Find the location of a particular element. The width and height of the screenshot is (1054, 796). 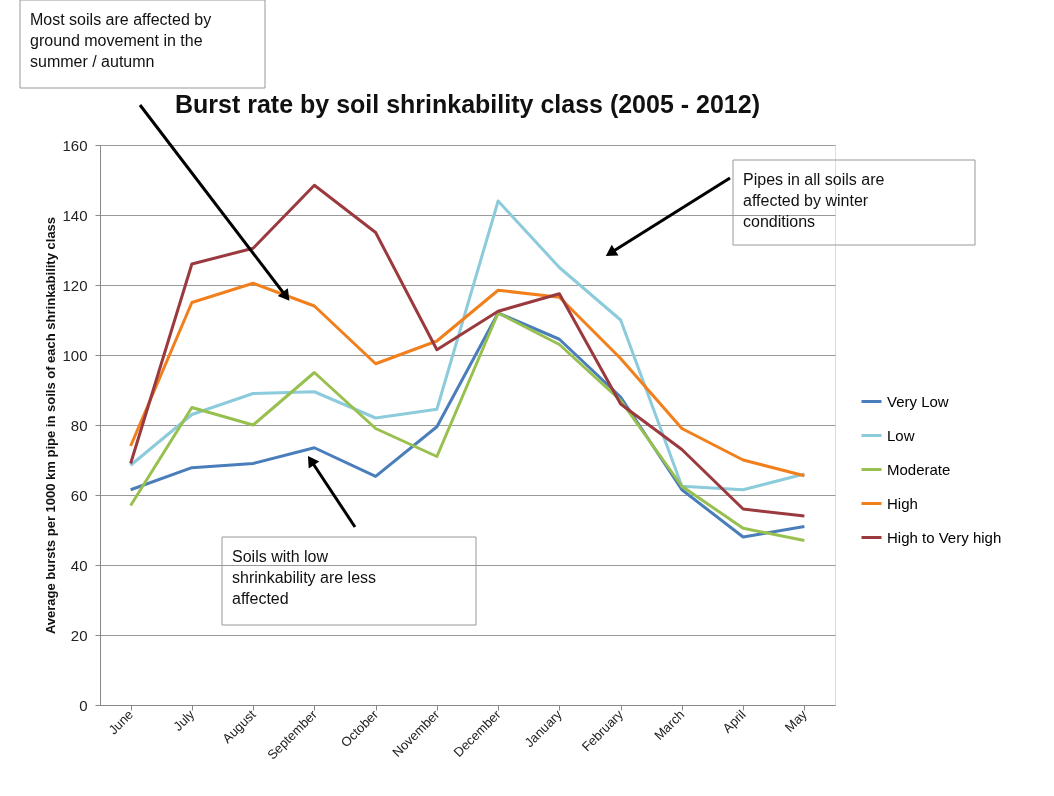

y-tick-label: 60 is located at coordinates (79, 495).